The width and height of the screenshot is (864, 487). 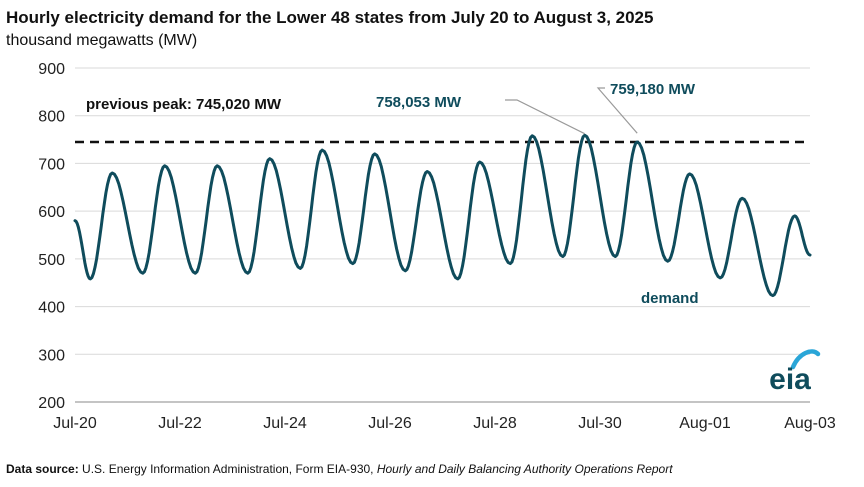 I want to click on y-tick-label: 300, so click(x=51, y=355).